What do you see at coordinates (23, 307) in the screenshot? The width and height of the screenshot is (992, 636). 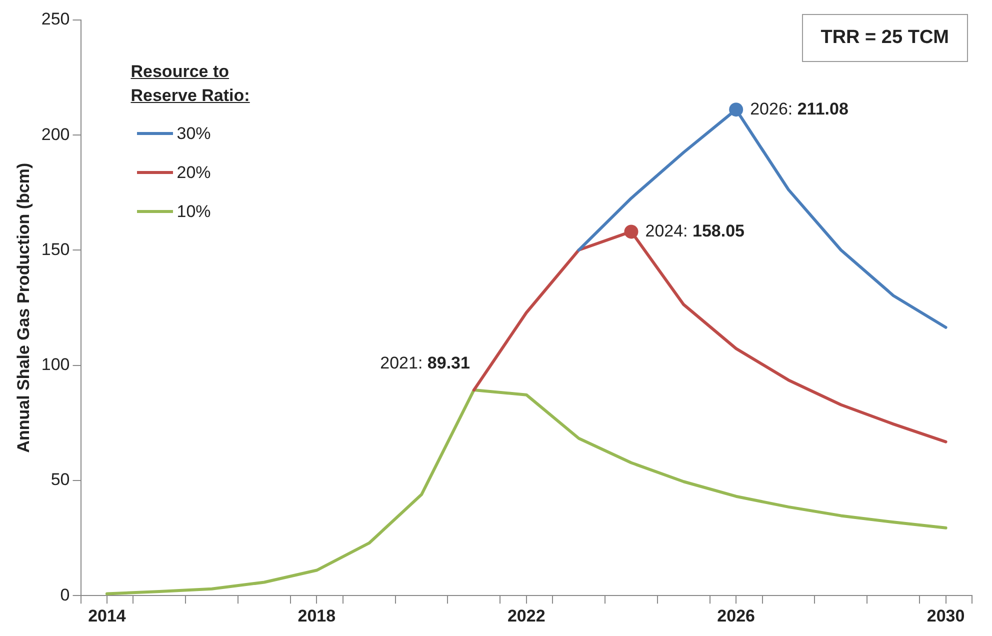 I see `y-axis-title: Annual Shale Gas Production (bcm)` at bounding box center [23, 307].